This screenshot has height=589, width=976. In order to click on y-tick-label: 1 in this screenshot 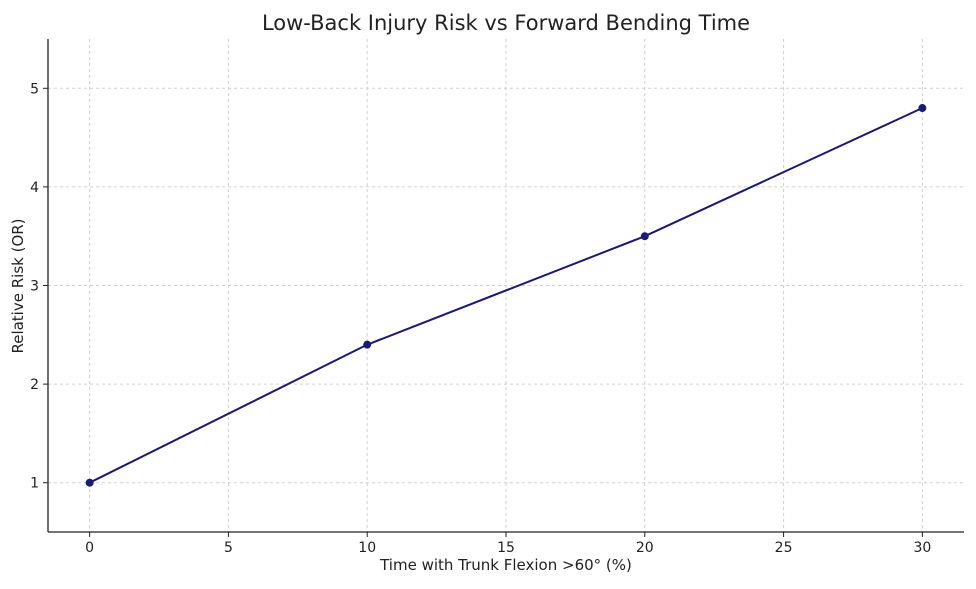, I will do `click(34, 484)`.